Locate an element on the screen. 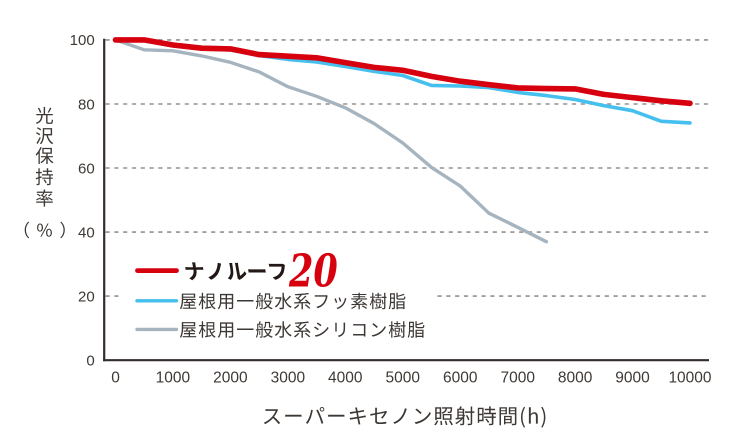 This screenshot has height=445, width=750. legend: ナノルーフ 20 屋根用一般水系フッ素樹脂 屋根用一般水系シリコン樹脂 is located at coordinates (279, 295).